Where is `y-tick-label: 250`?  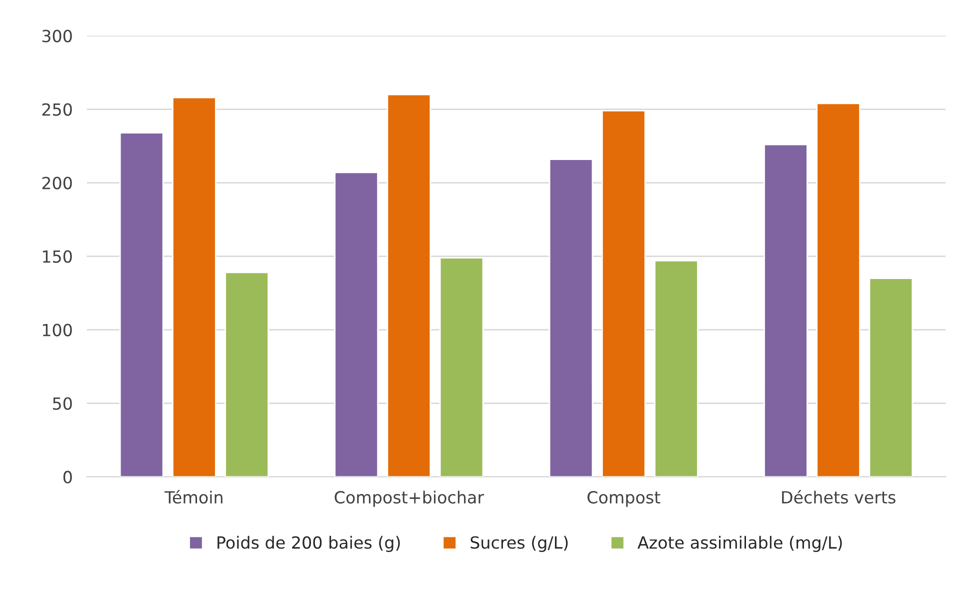 y-tick-label: 250 is located at coordinates (57, 109).